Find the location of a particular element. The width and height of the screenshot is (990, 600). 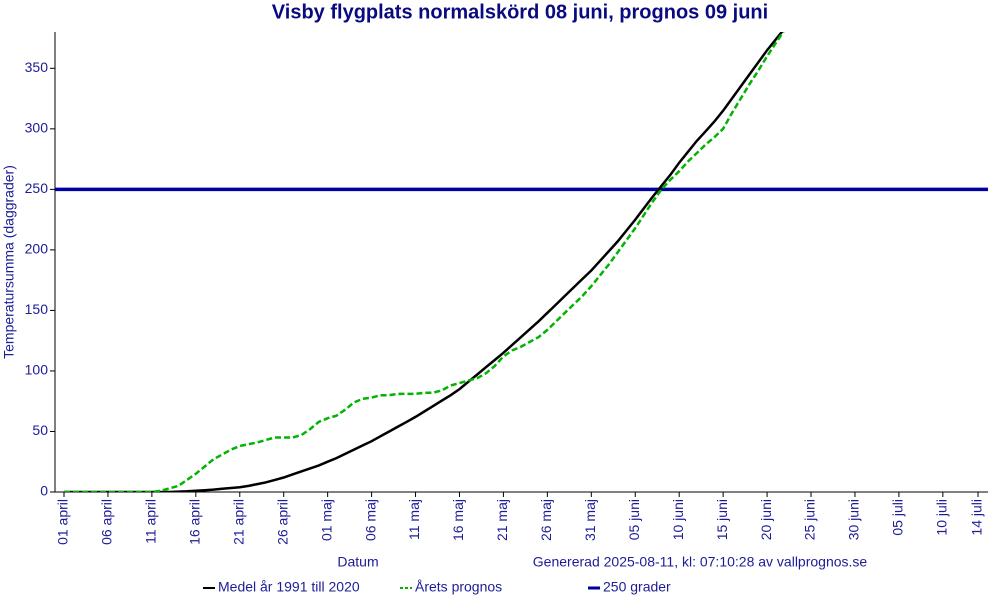

x-tick-label: 10 juni is located at coordinates (678, 519).